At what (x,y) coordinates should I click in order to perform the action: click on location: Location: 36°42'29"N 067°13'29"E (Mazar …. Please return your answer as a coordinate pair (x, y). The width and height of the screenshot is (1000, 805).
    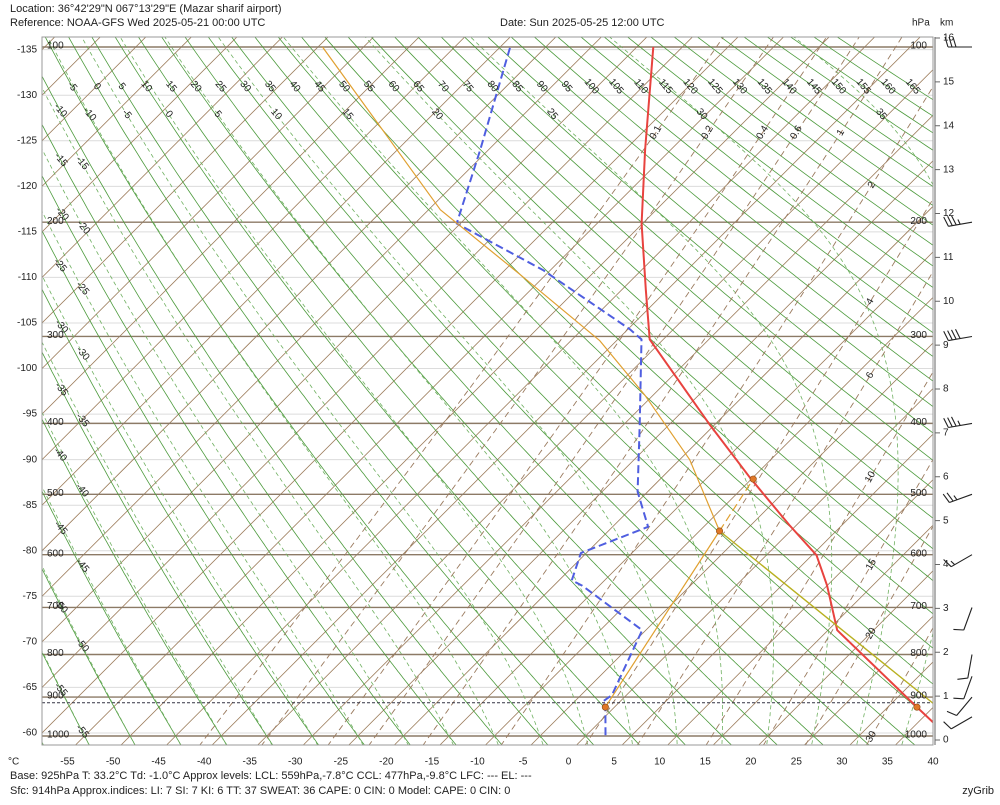
    Looking at the image, I should click on (146, 9).